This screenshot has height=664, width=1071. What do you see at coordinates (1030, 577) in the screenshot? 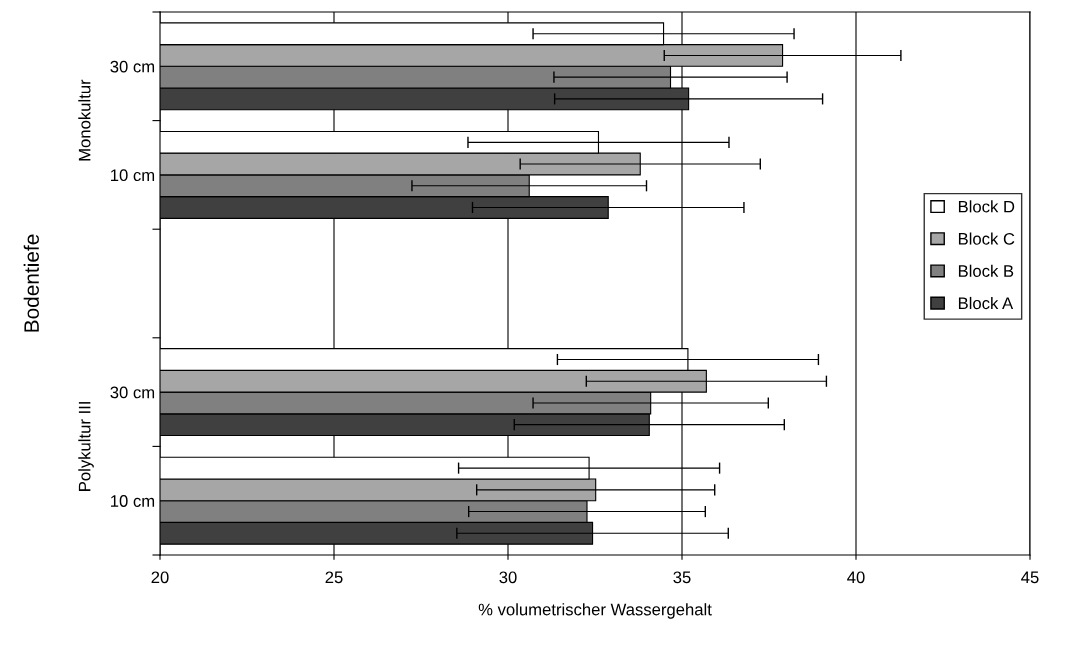
I see `x-tick-label: 45` at bounding box center [1030, 577].